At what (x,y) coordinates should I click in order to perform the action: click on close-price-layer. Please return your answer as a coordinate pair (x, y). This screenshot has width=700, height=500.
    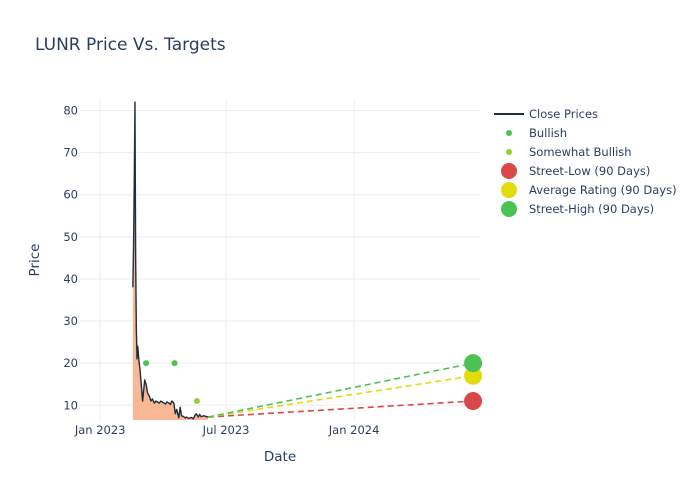
    Looking at the image, I should click on (170, 260).